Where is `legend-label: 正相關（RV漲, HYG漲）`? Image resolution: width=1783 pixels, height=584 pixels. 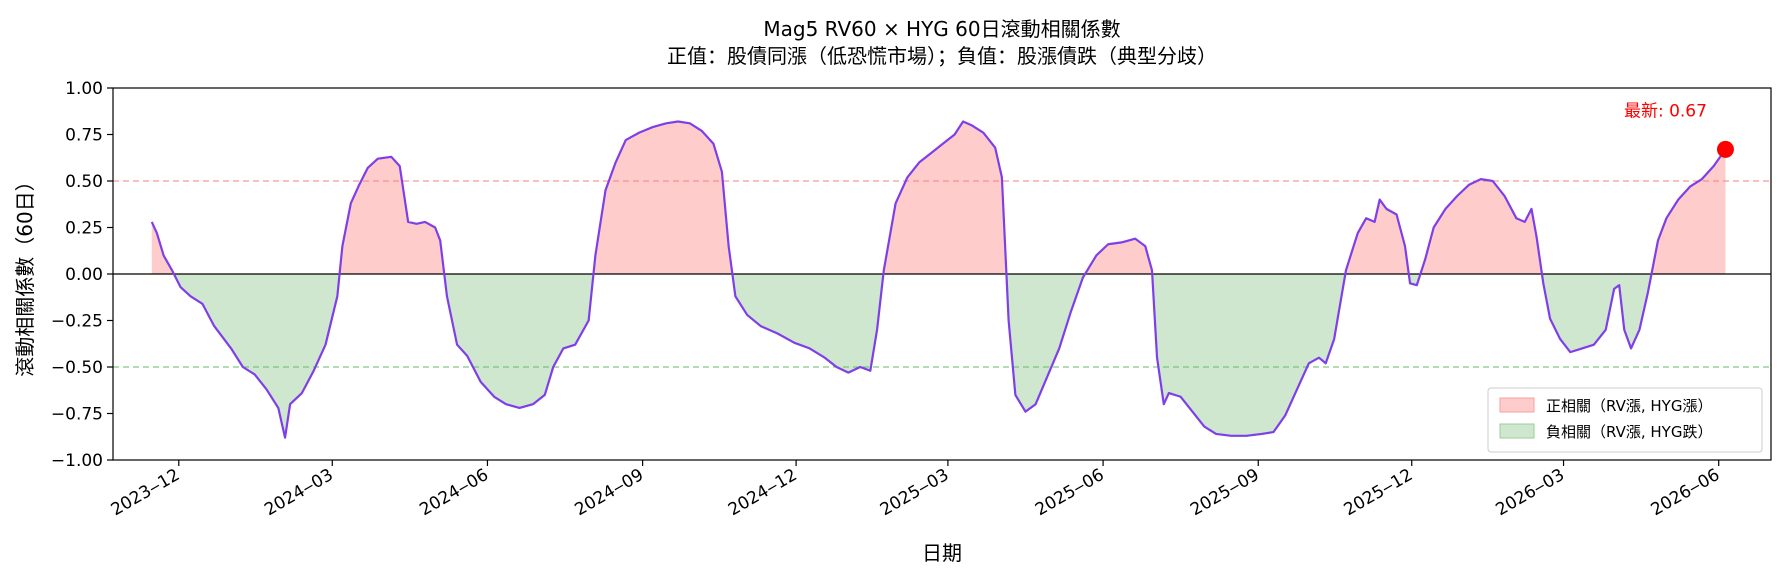
legend-label: 正相關（RV漲, HYG漲） is located at coordinates (1629, 406).